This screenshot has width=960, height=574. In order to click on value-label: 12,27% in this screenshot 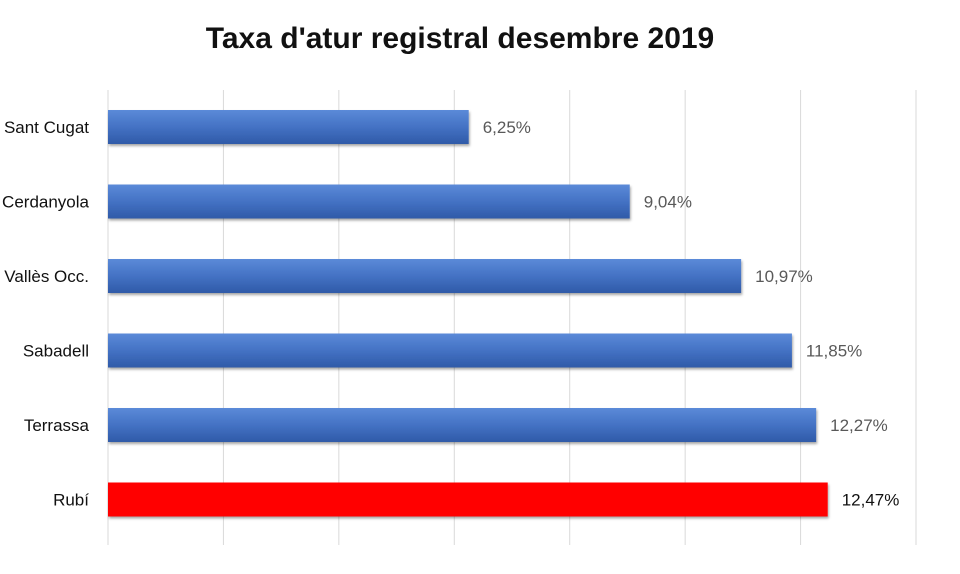, I will do `click(859, 425)`.